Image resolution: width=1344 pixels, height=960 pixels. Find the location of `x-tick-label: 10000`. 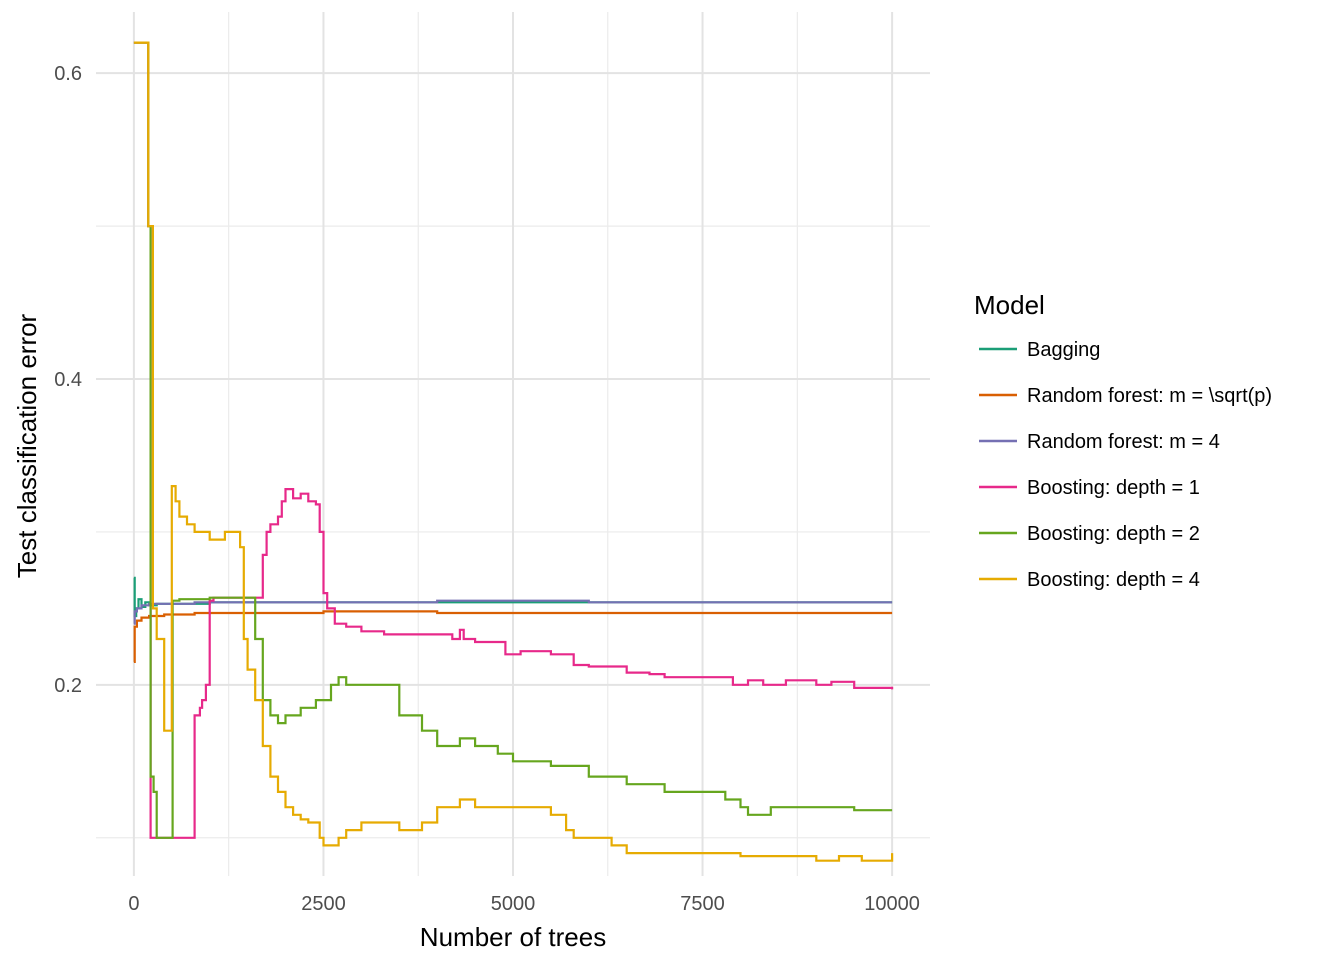

x-tick-label: 10000 is located at coordinates (892, 904).